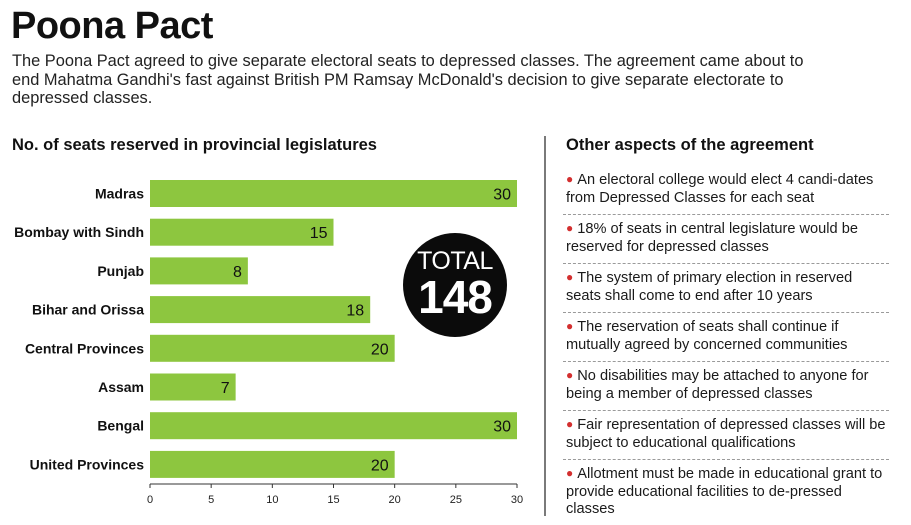 This screenshot has height=525, width=911. I want to click on data-label: 15, so click(319, 233).